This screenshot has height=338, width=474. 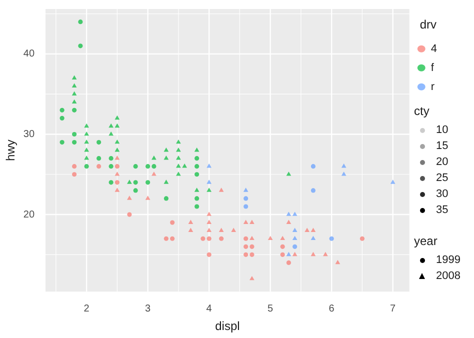 I want to click on y-tick-label: 20, so click(x=29, y=214).